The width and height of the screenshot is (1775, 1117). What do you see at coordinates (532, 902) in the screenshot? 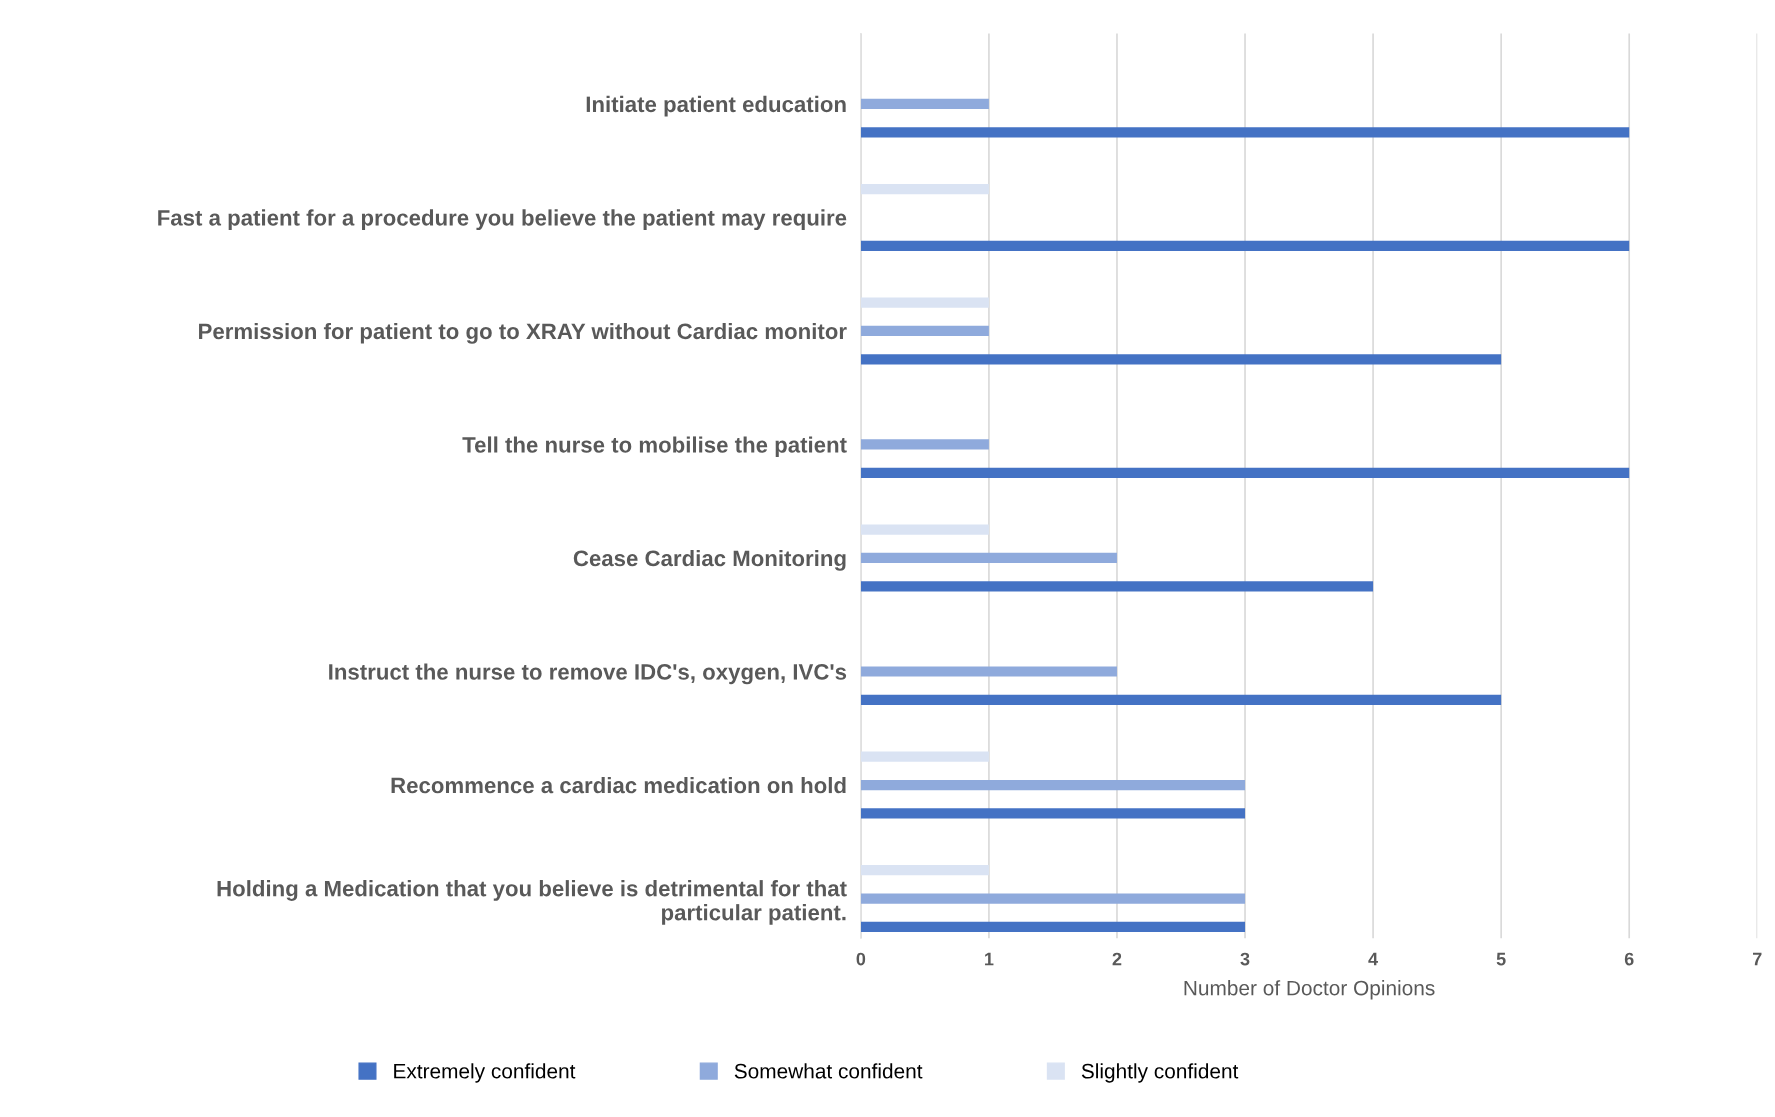
I see `y-tick-label: Holding a Medication that you believe is detrimental for that particular patient.` at bounding box center [532, 902].